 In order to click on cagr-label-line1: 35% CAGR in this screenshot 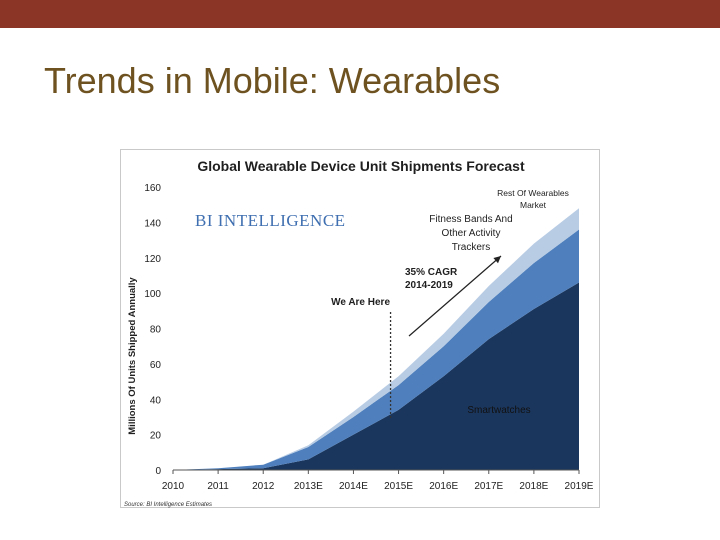, I will do `click(431, 272)`.